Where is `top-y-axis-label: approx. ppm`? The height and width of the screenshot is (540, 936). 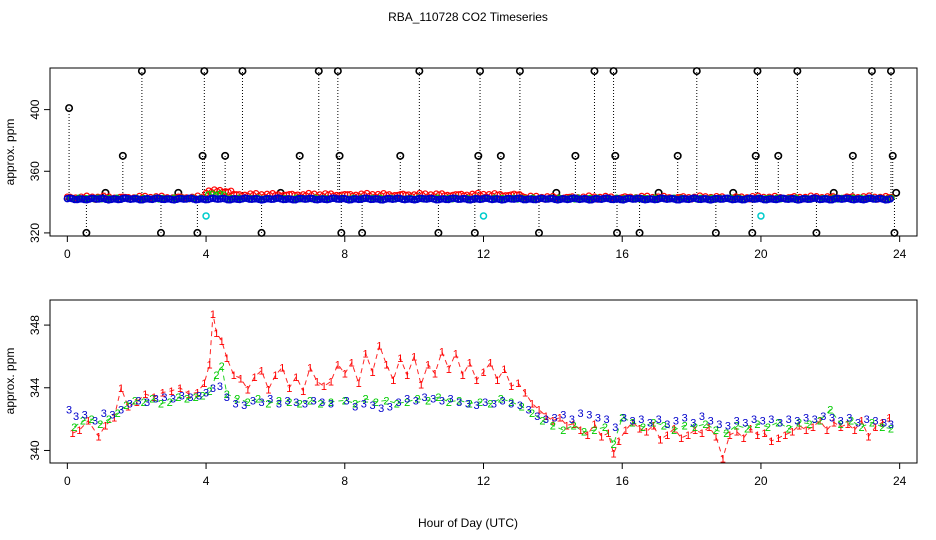 top-y-axis-label: approx. ppm is located at coordinates (10, 152).